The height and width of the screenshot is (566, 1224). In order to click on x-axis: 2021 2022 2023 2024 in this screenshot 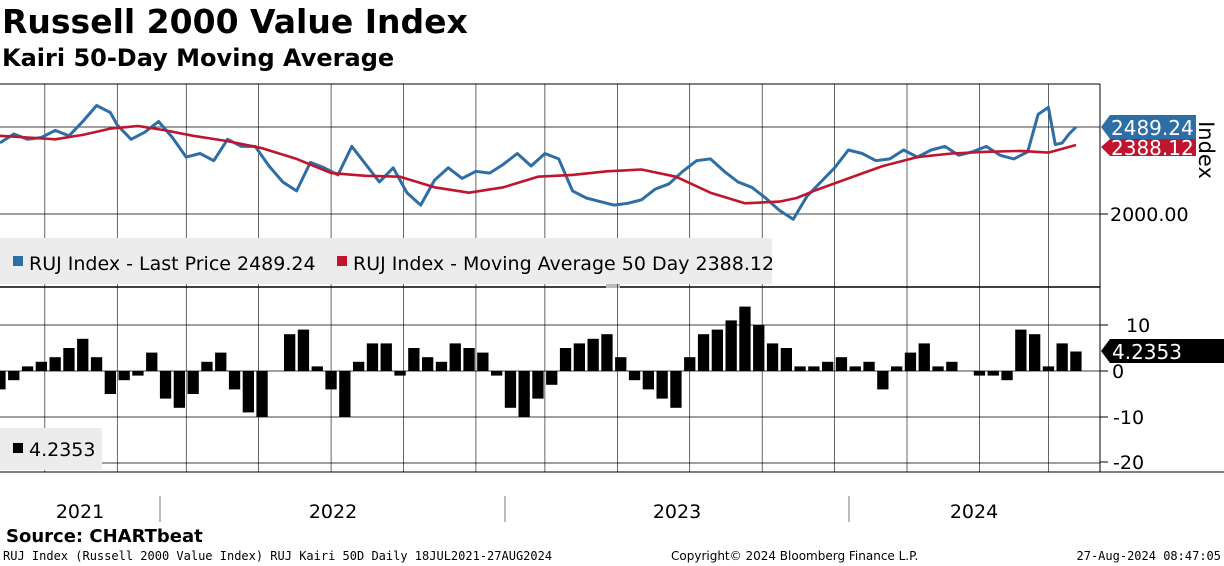, I will do `click(527, 509)`.